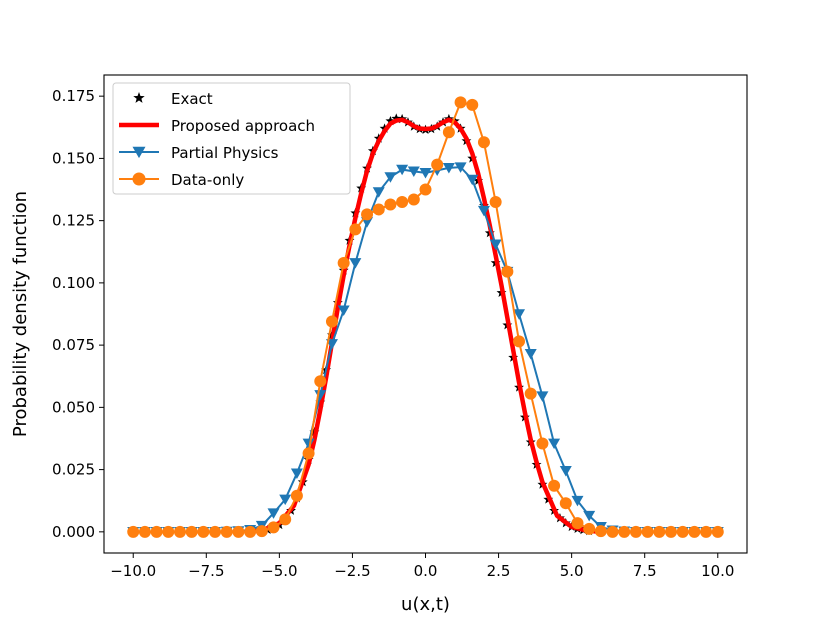 The height and width of the screenshot is (623, 830). Describe the element at coordinates (206, 571) in the screenshot. I see `x-tick-label: −7.5` at that location.